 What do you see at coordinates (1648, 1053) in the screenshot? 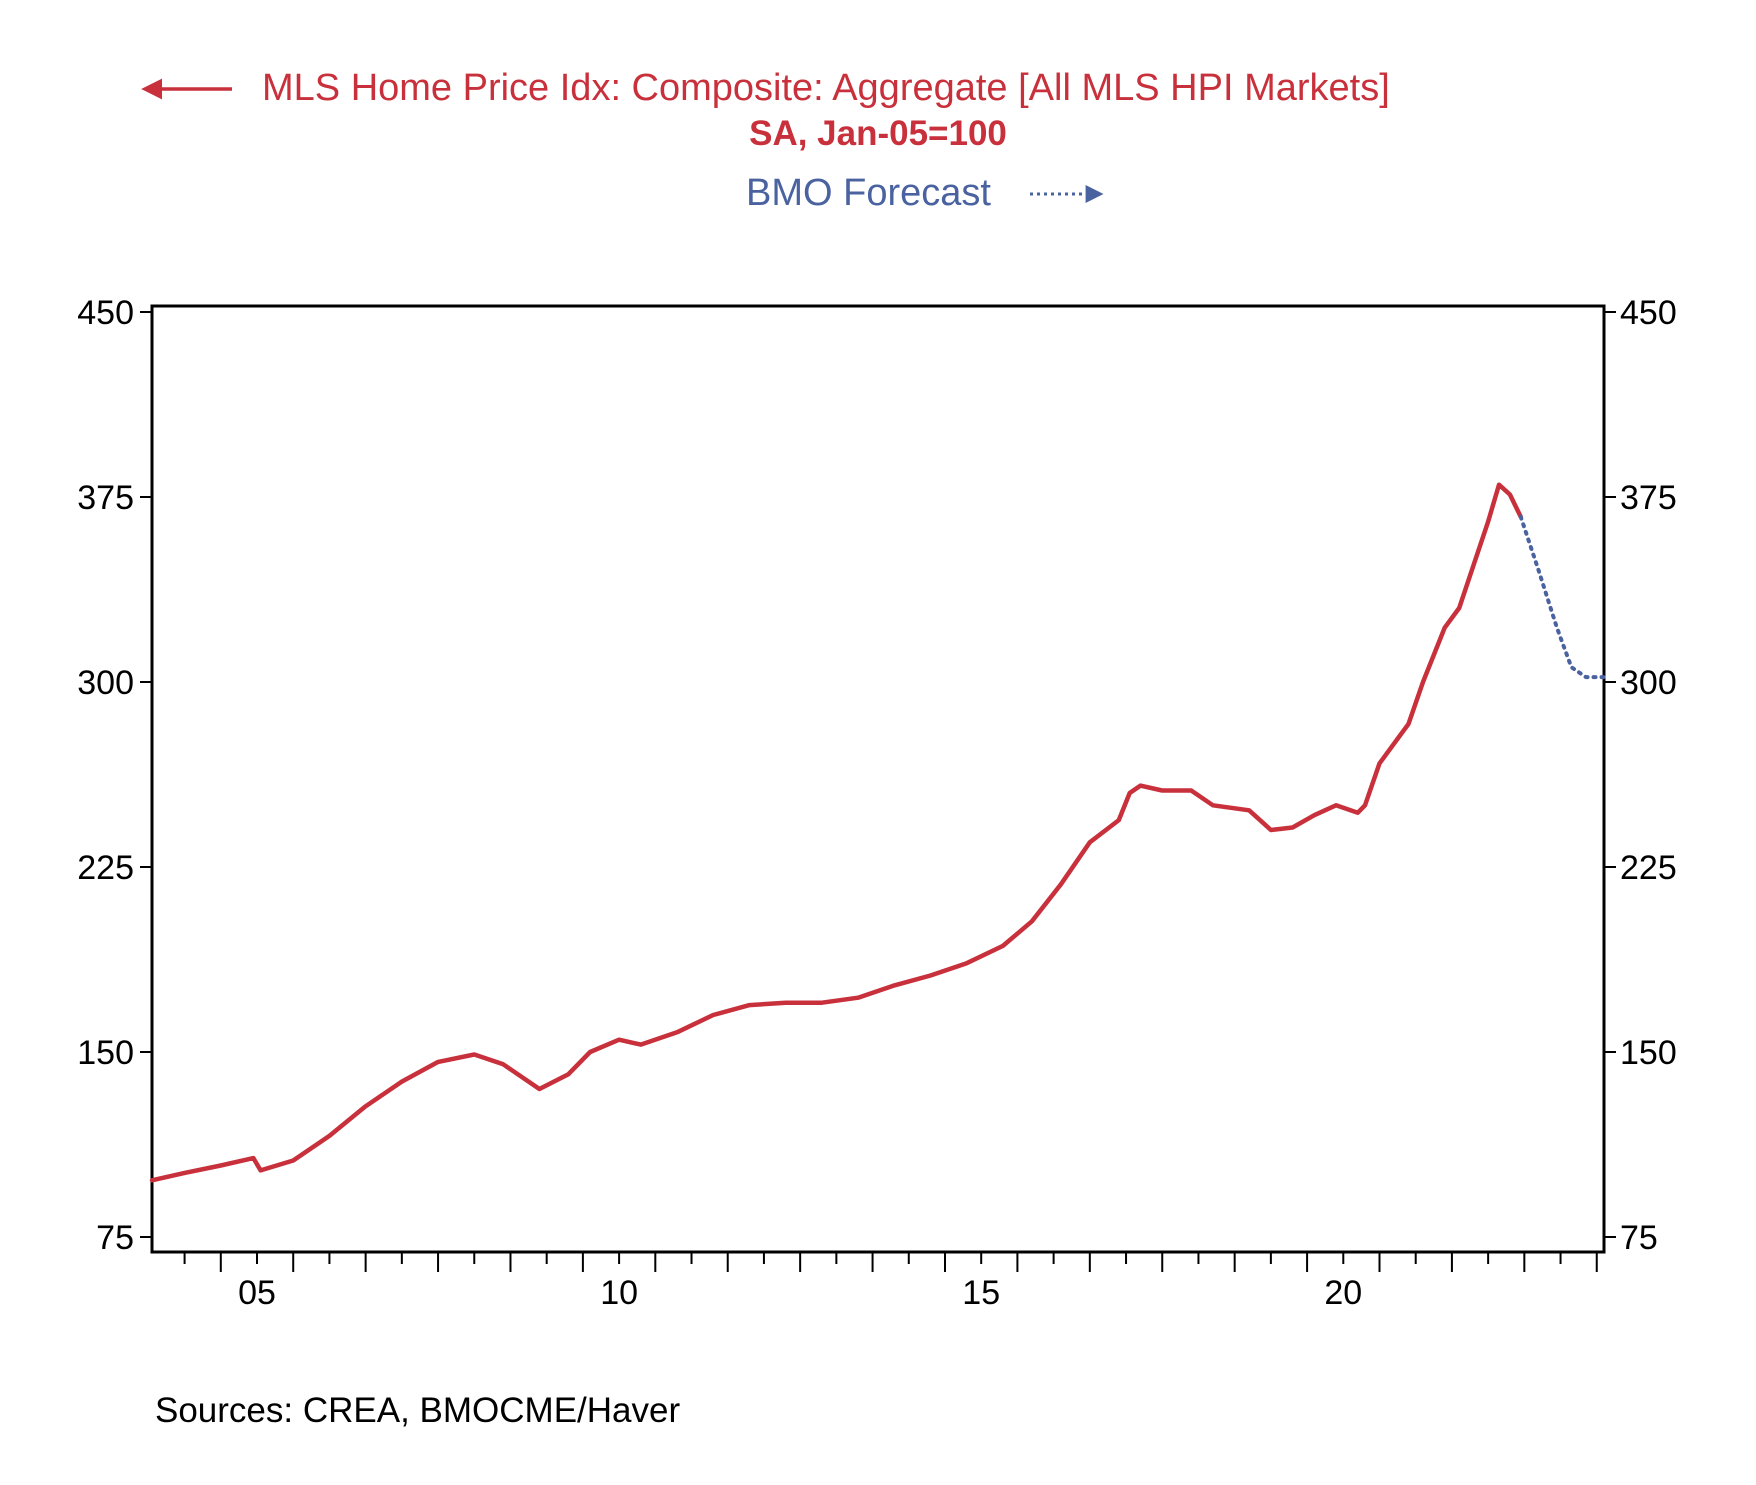
I see `y-right-tick-label: 150` at bounding box center [1648, 1053].